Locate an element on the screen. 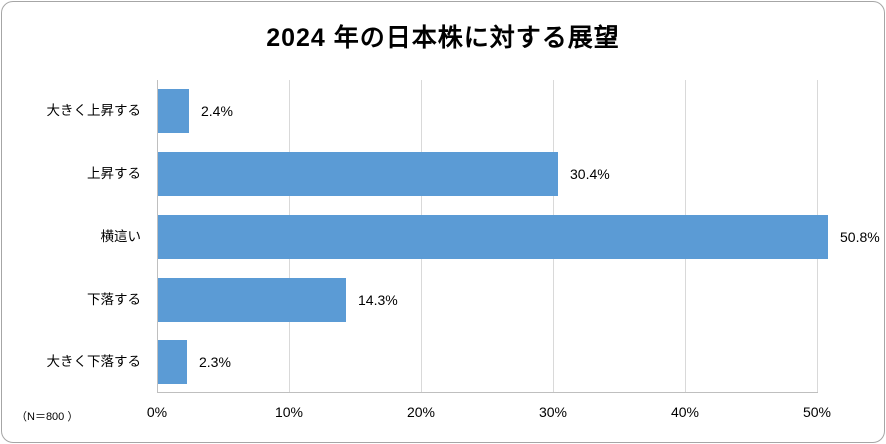 This screenshot has width=886, height=444. chart-title: 2024 年の日本株に対する展望 is located at coordinates (443, 38).